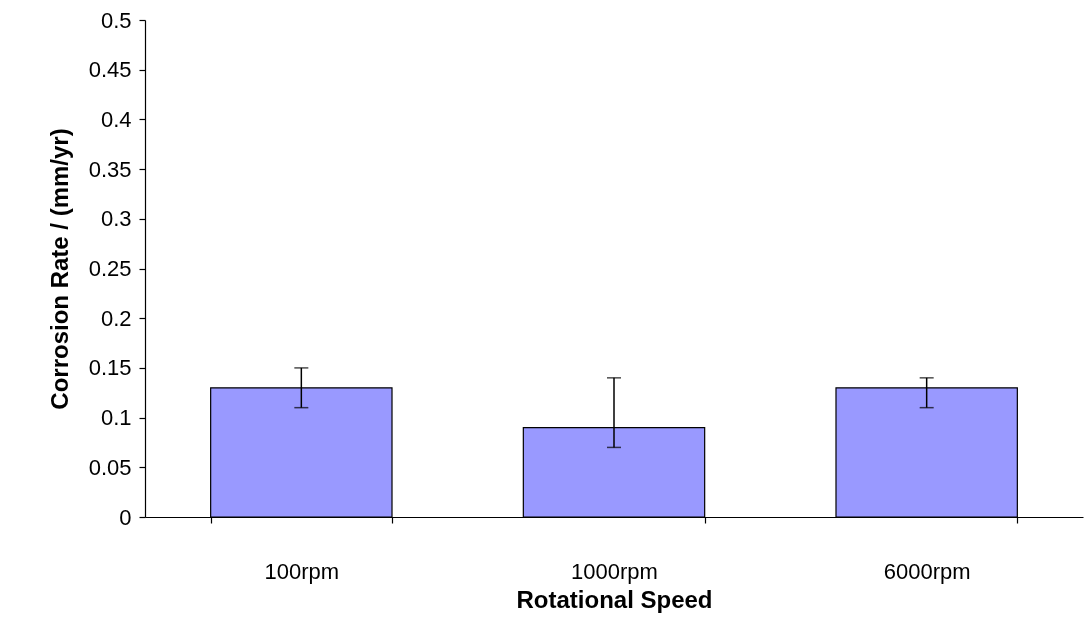 This screenshot has width=1084, height=633. I want to click on y-tick-label: 0, so click(125, 517).